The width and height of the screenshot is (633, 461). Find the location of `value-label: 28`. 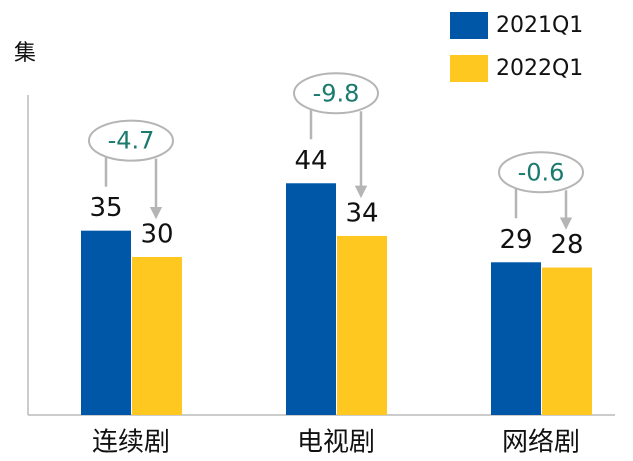

value-label: 28 is located at coordinates (566, 245).